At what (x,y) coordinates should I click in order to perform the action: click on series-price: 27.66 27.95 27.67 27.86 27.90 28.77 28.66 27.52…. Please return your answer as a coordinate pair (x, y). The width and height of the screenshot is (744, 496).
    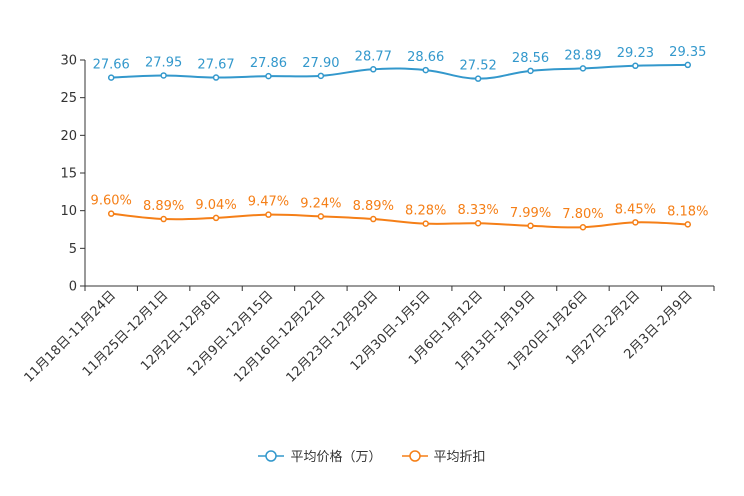
    Looking at the image, I should click on (399, 63).